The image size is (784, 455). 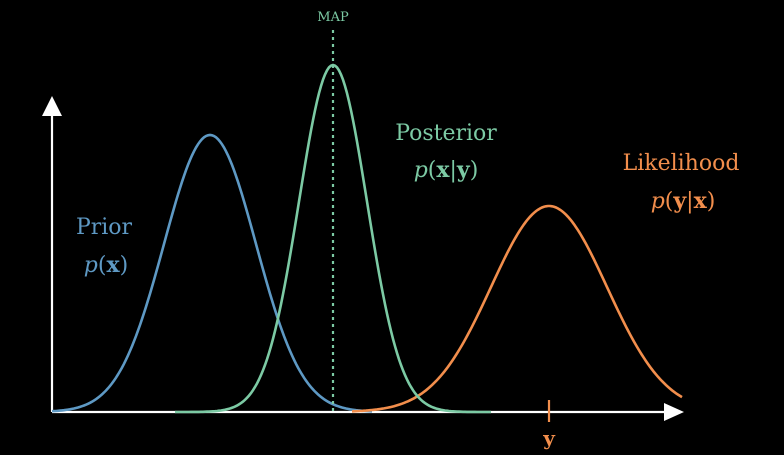 What do you see at coordinates (683, 201) in the screenshot?
I see `likelihood-formula: p(y|x)` at bounding box center [683, 201].